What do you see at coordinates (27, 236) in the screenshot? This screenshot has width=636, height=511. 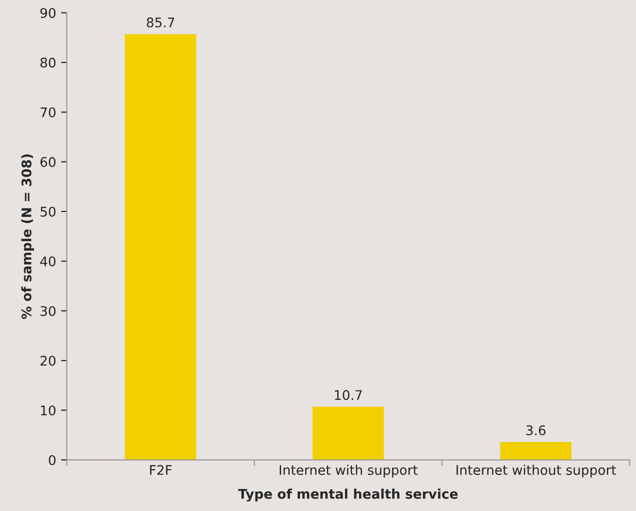 I see `y-axis-title: % of sample (N = 308)` at bounding box center [27, 236].